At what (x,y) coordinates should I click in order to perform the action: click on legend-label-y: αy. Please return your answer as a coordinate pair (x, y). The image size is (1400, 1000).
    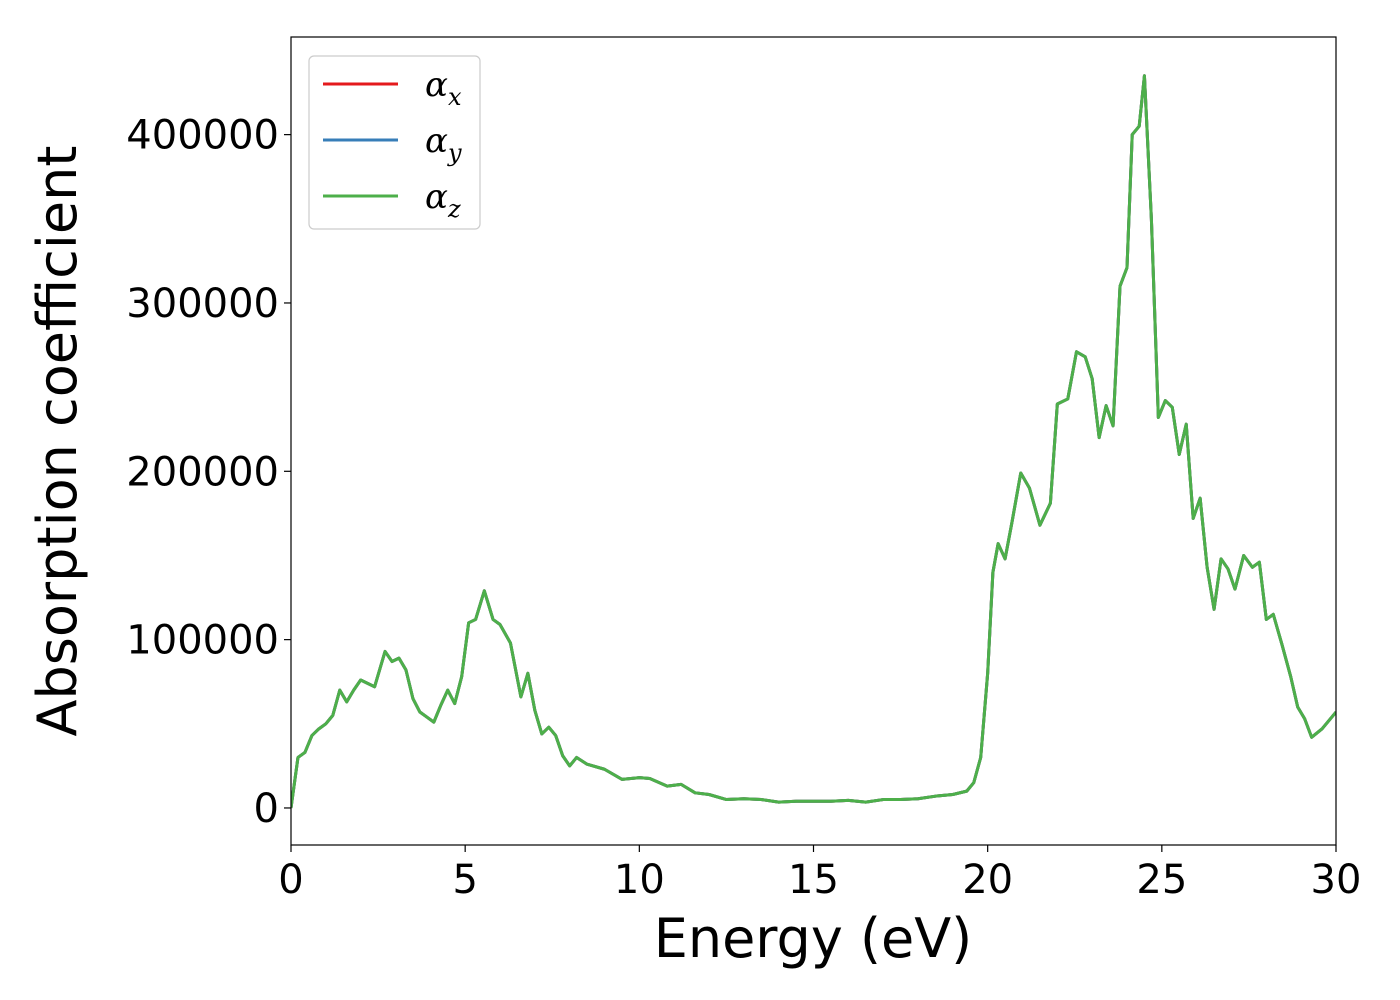
    Looking at the image, I should click on (443, 144).